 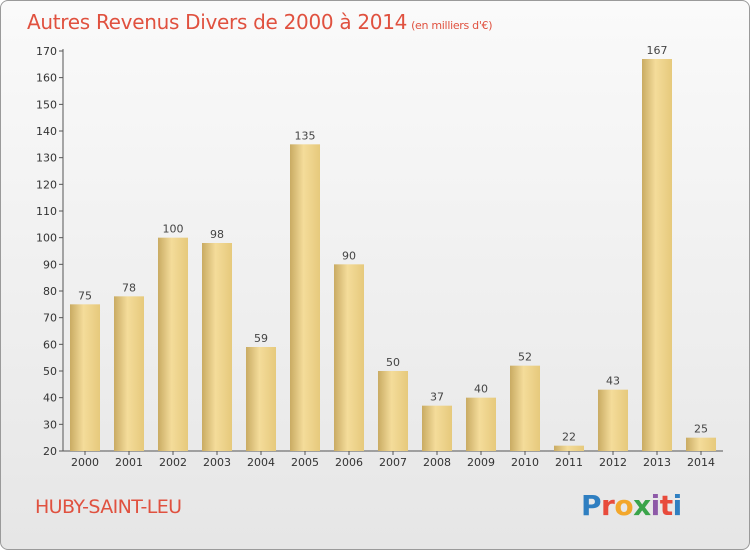 What do you see at coordinates (481, 389) in the screenshot?
I see `bar-value-label: 40` at bounding box center [481, 389].